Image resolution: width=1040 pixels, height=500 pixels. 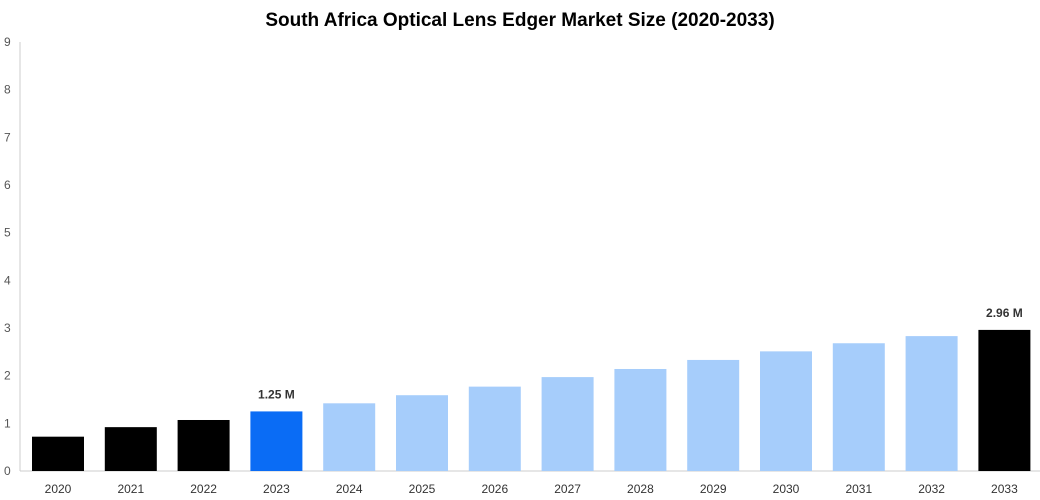 I want to click on bar-2032, so click(x=931, y=403).